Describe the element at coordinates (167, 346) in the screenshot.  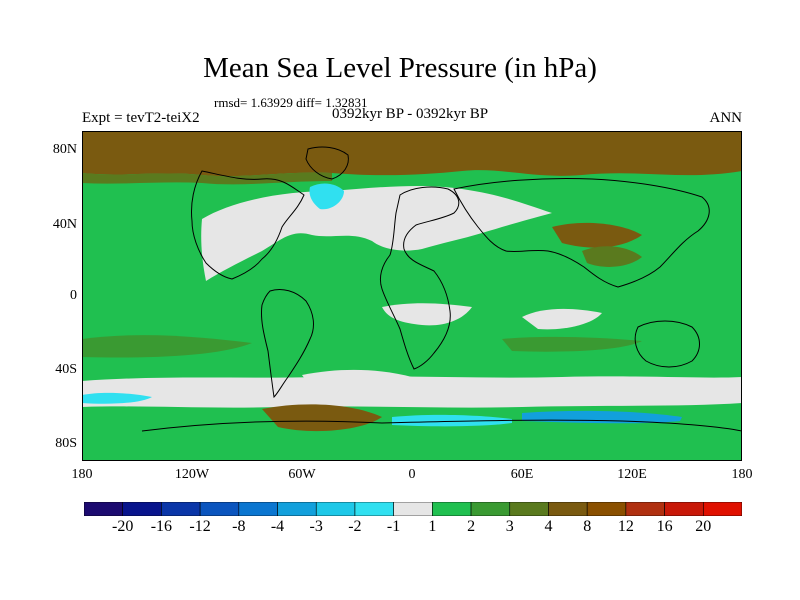
I see `south-pacific-olive-region` at that location.